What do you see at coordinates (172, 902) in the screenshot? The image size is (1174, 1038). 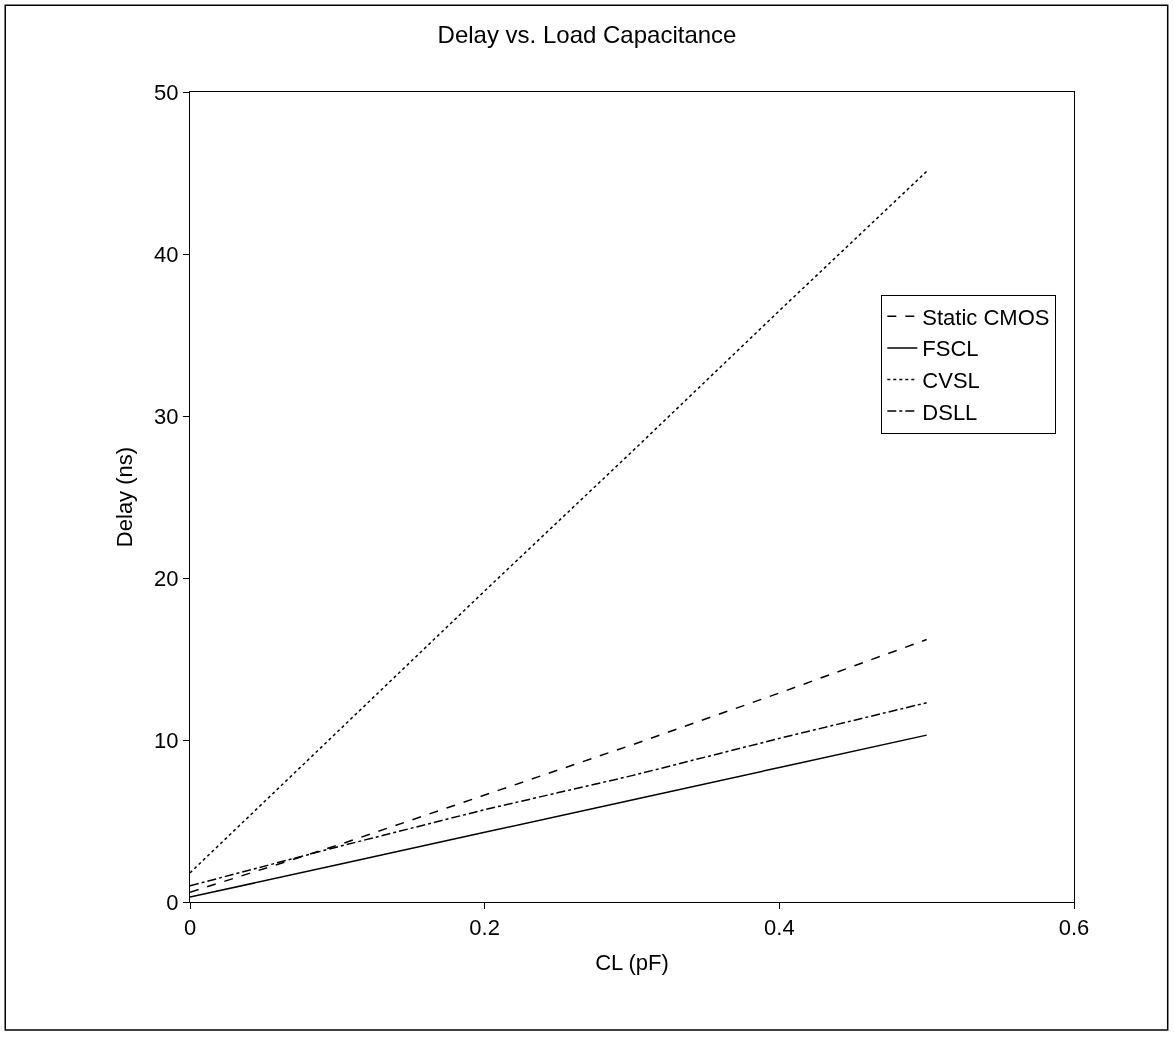 I see `y-tick-label: 0` at bounding box center [172, 902].